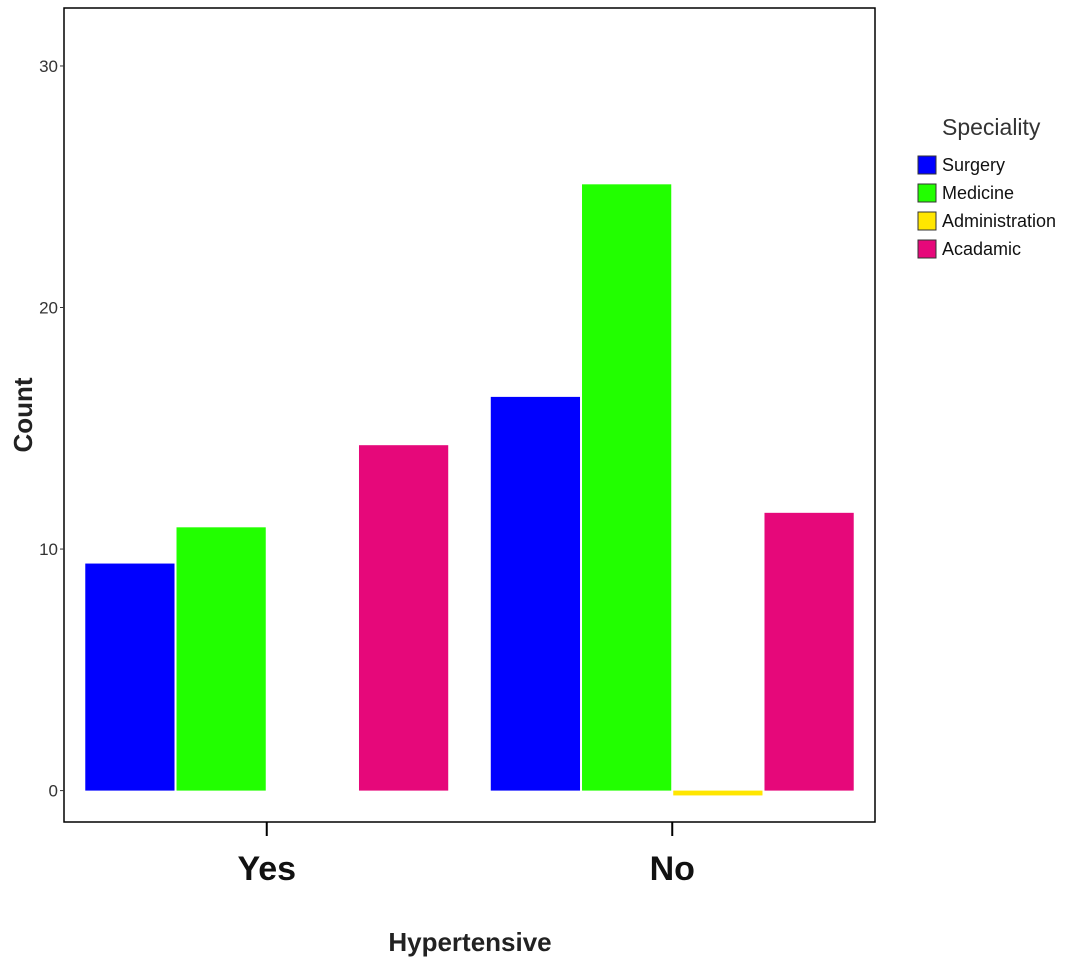  I want to click on y-tick-label: 10, so click(48, 549).